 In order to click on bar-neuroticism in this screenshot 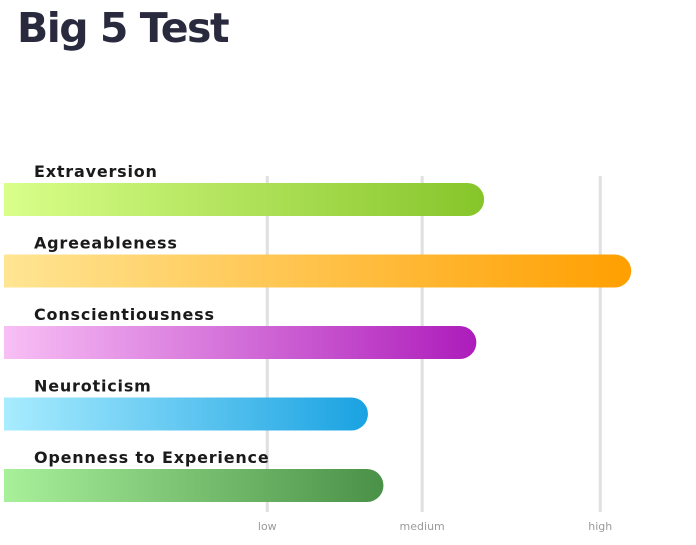, I will do `click(186, 414)`.